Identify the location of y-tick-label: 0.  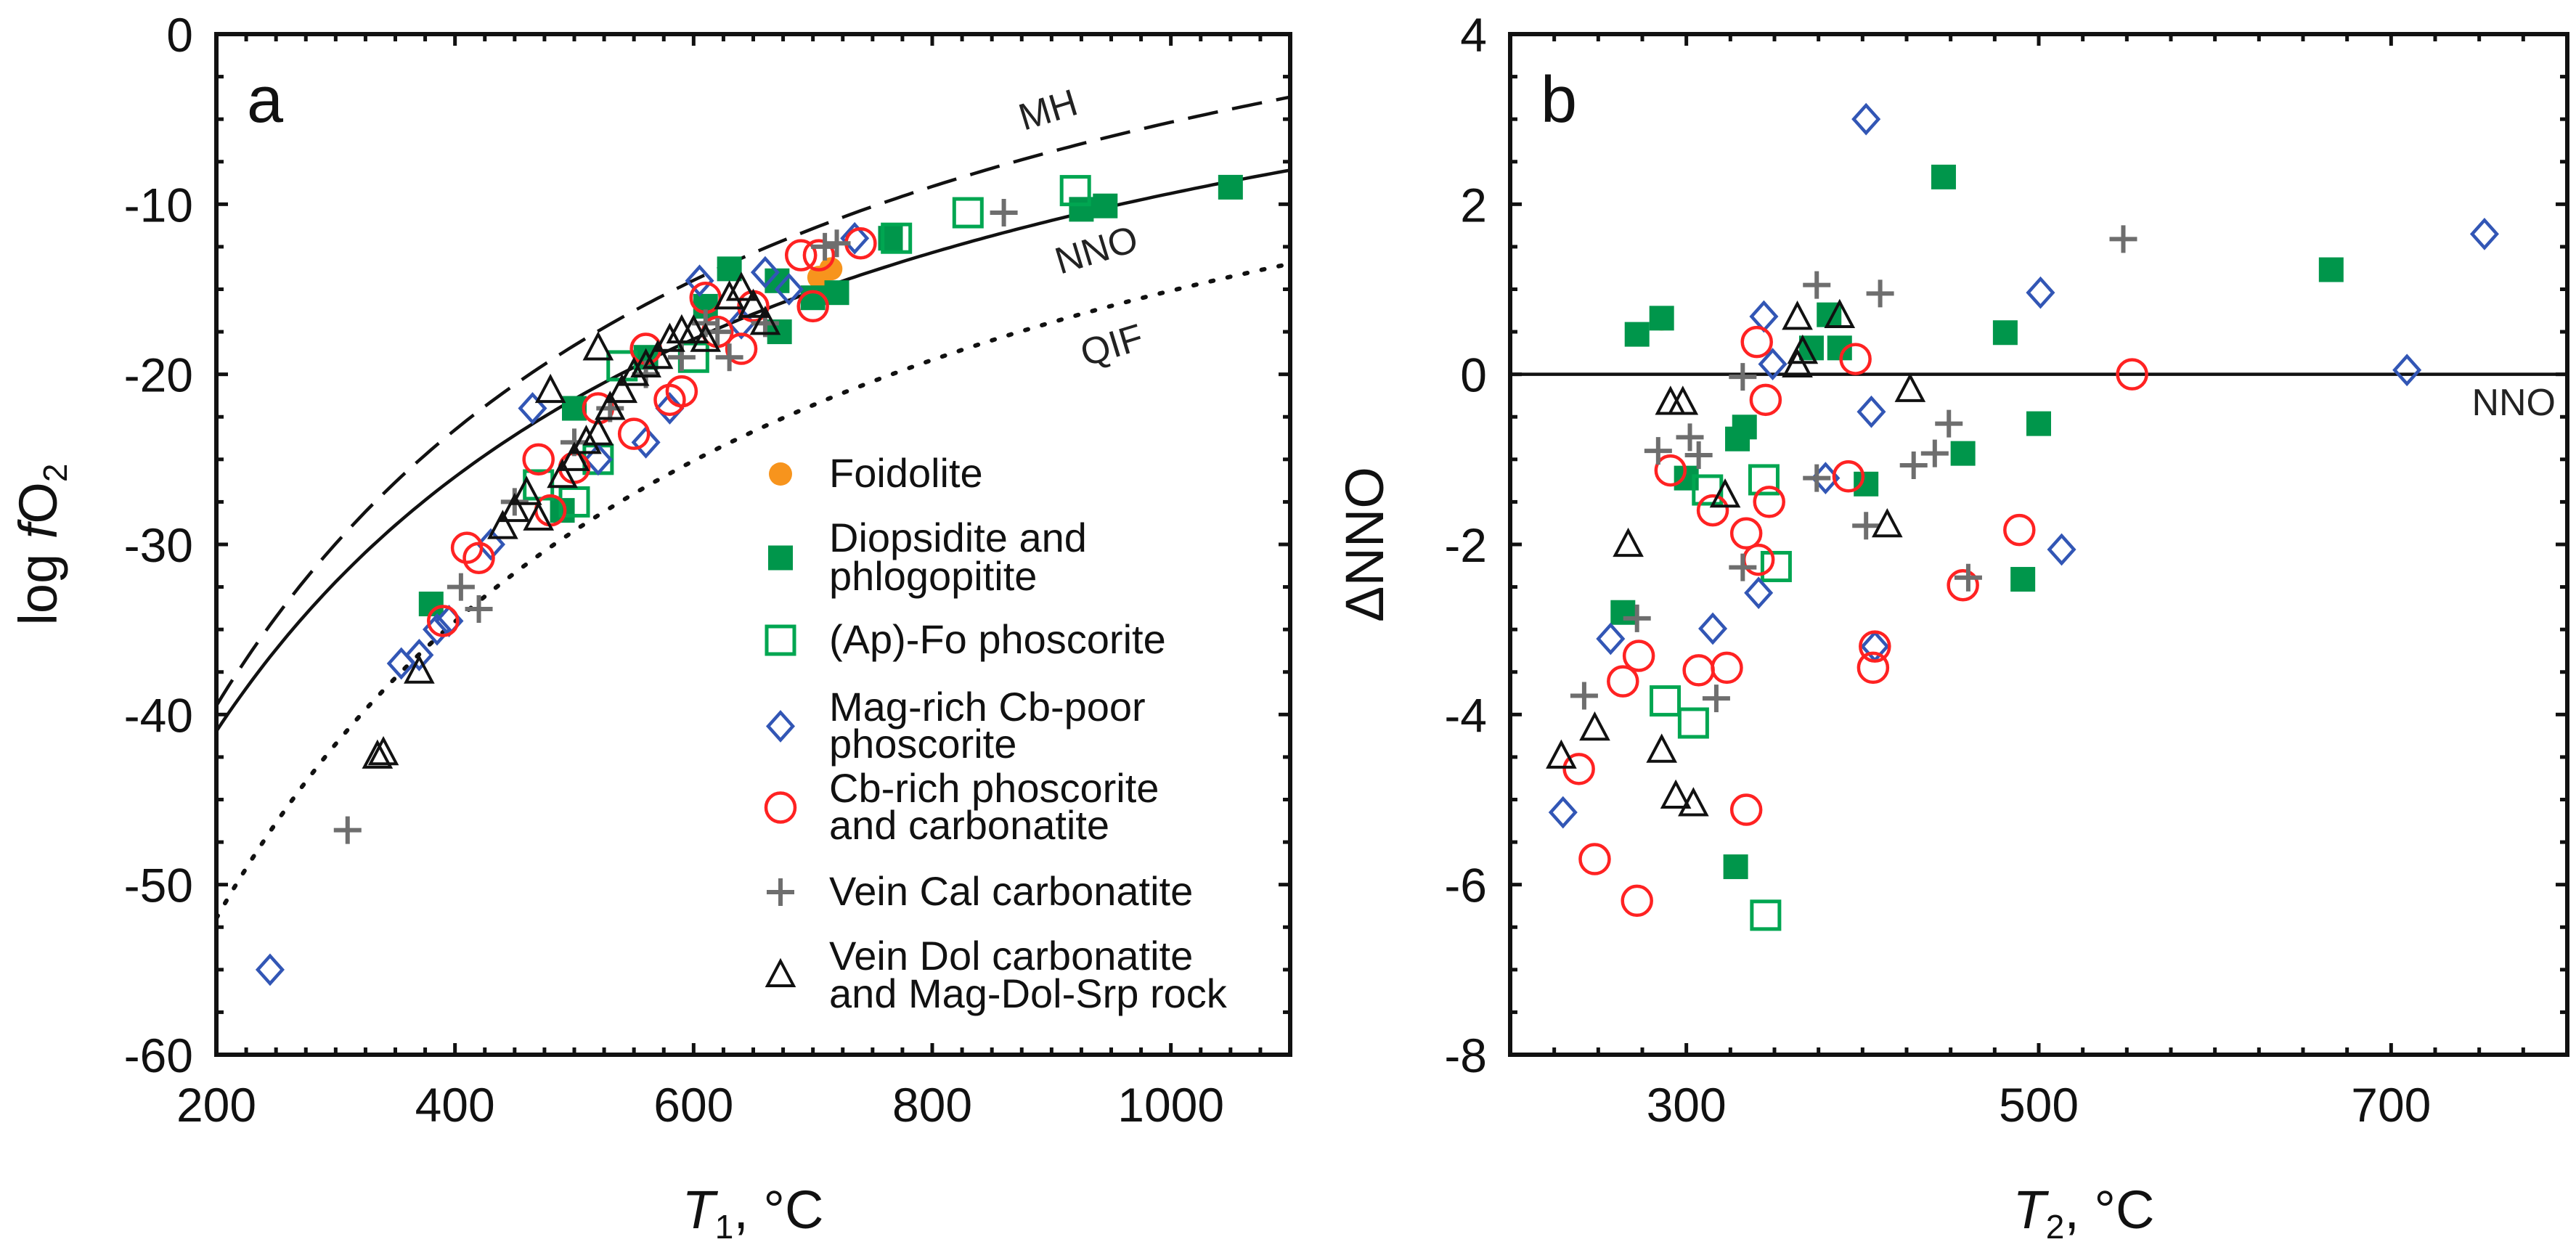
(179, 35).